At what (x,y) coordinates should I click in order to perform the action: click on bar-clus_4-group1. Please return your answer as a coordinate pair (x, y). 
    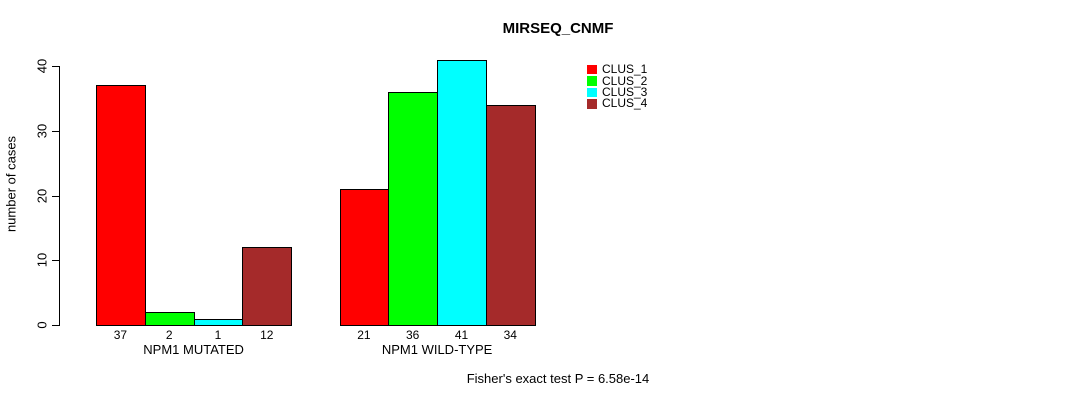
    Looking at the image, I should click on (267, 286).